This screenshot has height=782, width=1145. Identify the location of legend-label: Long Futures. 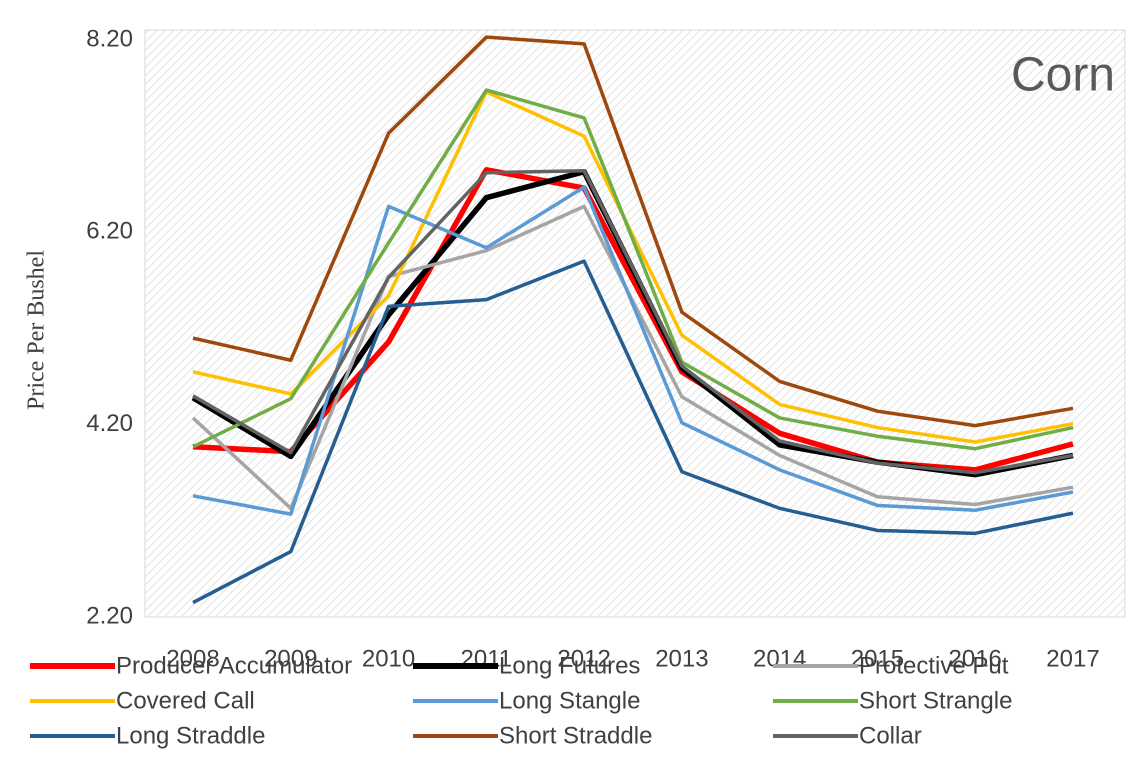
(569, 665).